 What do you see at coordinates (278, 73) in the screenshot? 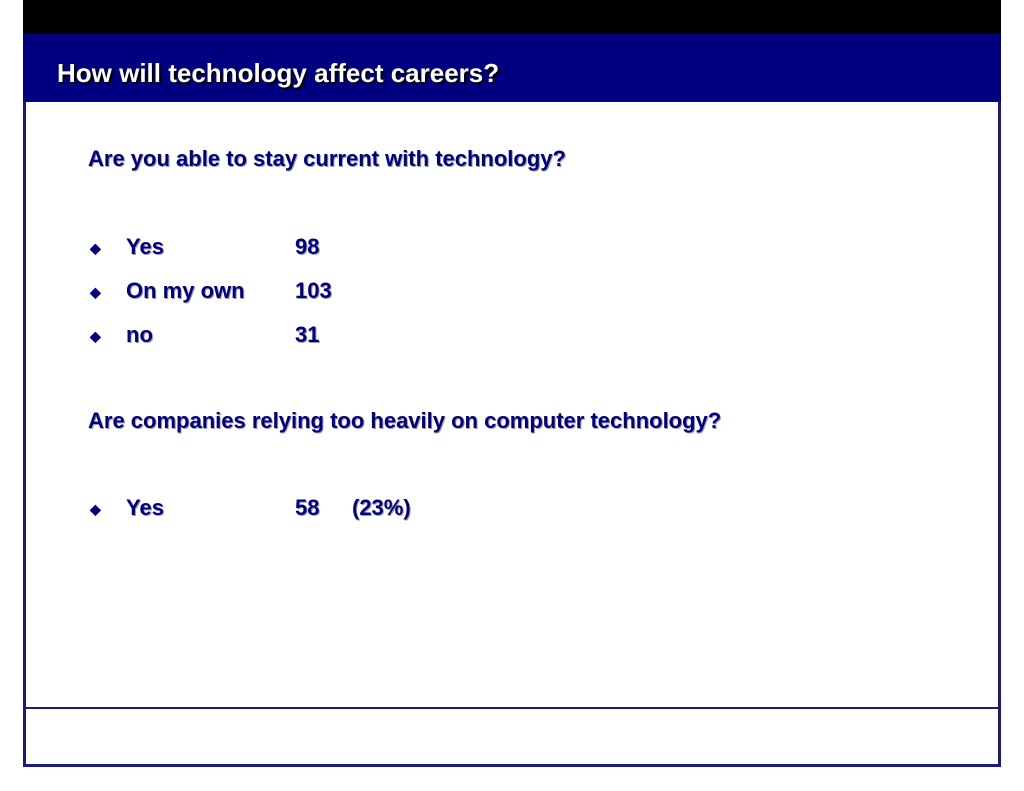
I see `slide-title: How will technology affect careers?` at bounding box center [278, 73].